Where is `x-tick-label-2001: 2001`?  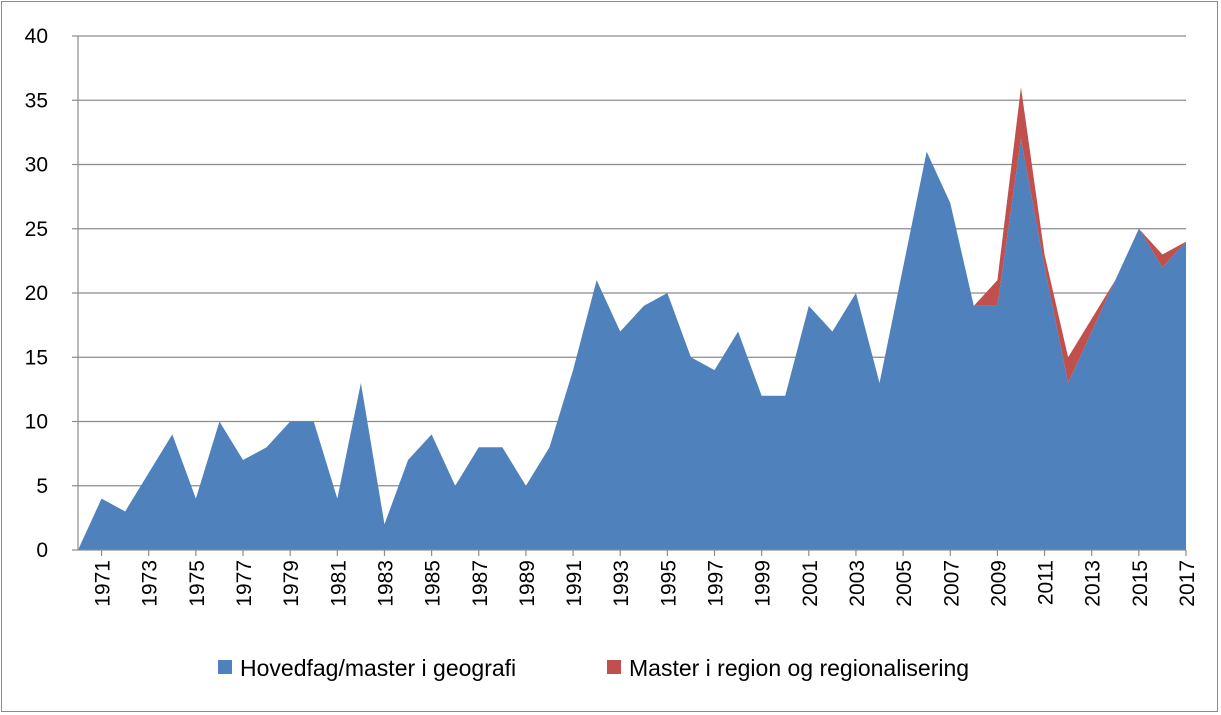
x-tick-label-2001: 2001 is located at coordinates (810, 583).